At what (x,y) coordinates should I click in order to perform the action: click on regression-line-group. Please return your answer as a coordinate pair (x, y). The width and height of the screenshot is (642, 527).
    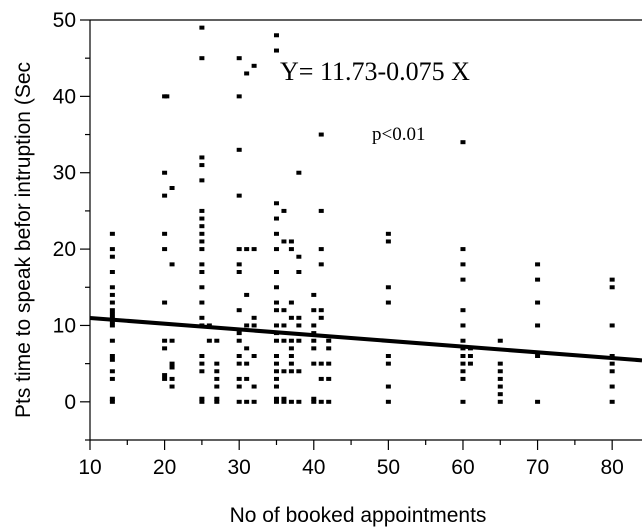
    Looking at the image, I should click on (365, 339).